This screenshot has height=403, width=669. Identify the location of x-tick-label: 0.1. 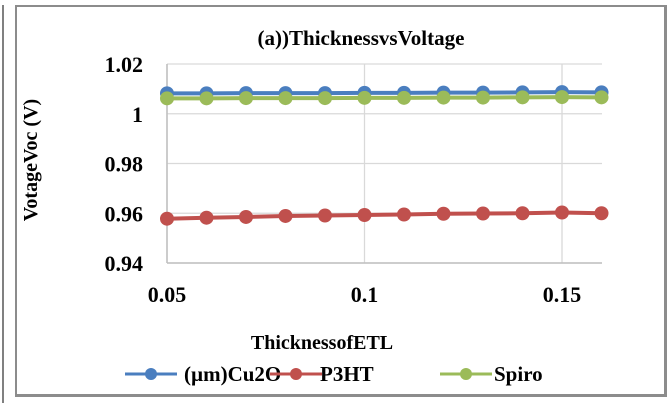
(365, 294).